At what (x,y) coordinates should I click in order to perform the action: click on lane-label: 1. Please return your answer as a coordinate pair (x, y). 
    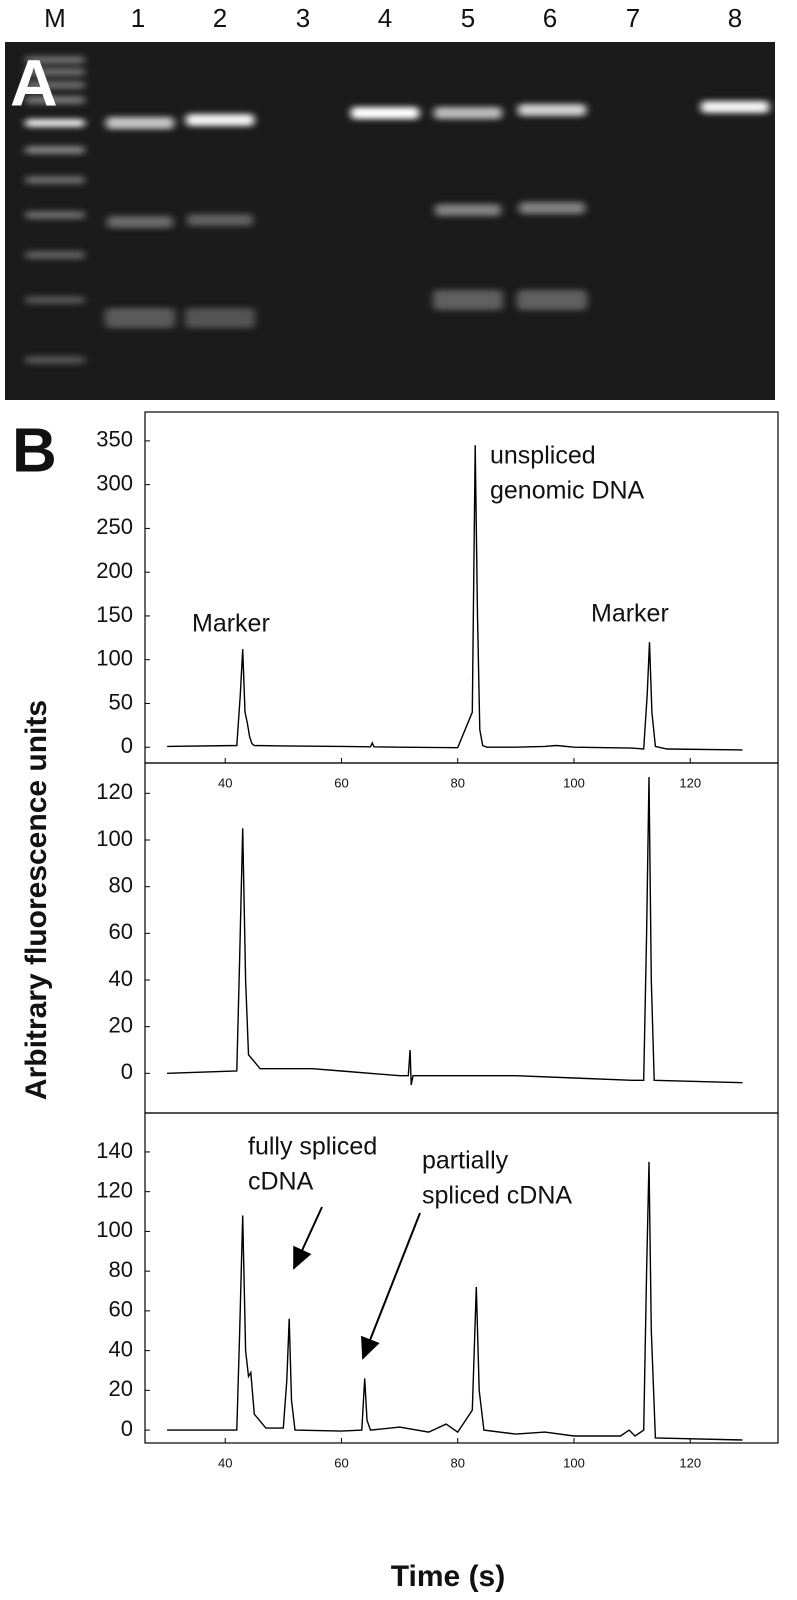
    Looking at the image, I should click on (138, 18).